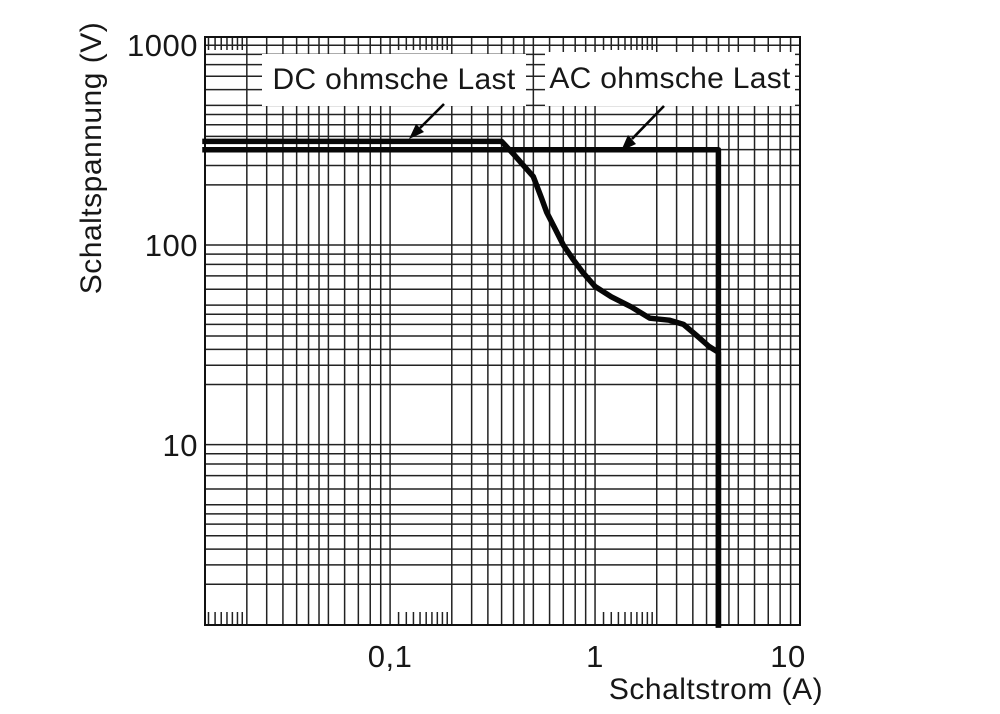 Image resolution: width=1000 pixels, height=714 pixels. What do you see at coordinates (595, 656) in the screenshot?
I see `x-tick-label-1: 1` at bounding box center [595, 656].